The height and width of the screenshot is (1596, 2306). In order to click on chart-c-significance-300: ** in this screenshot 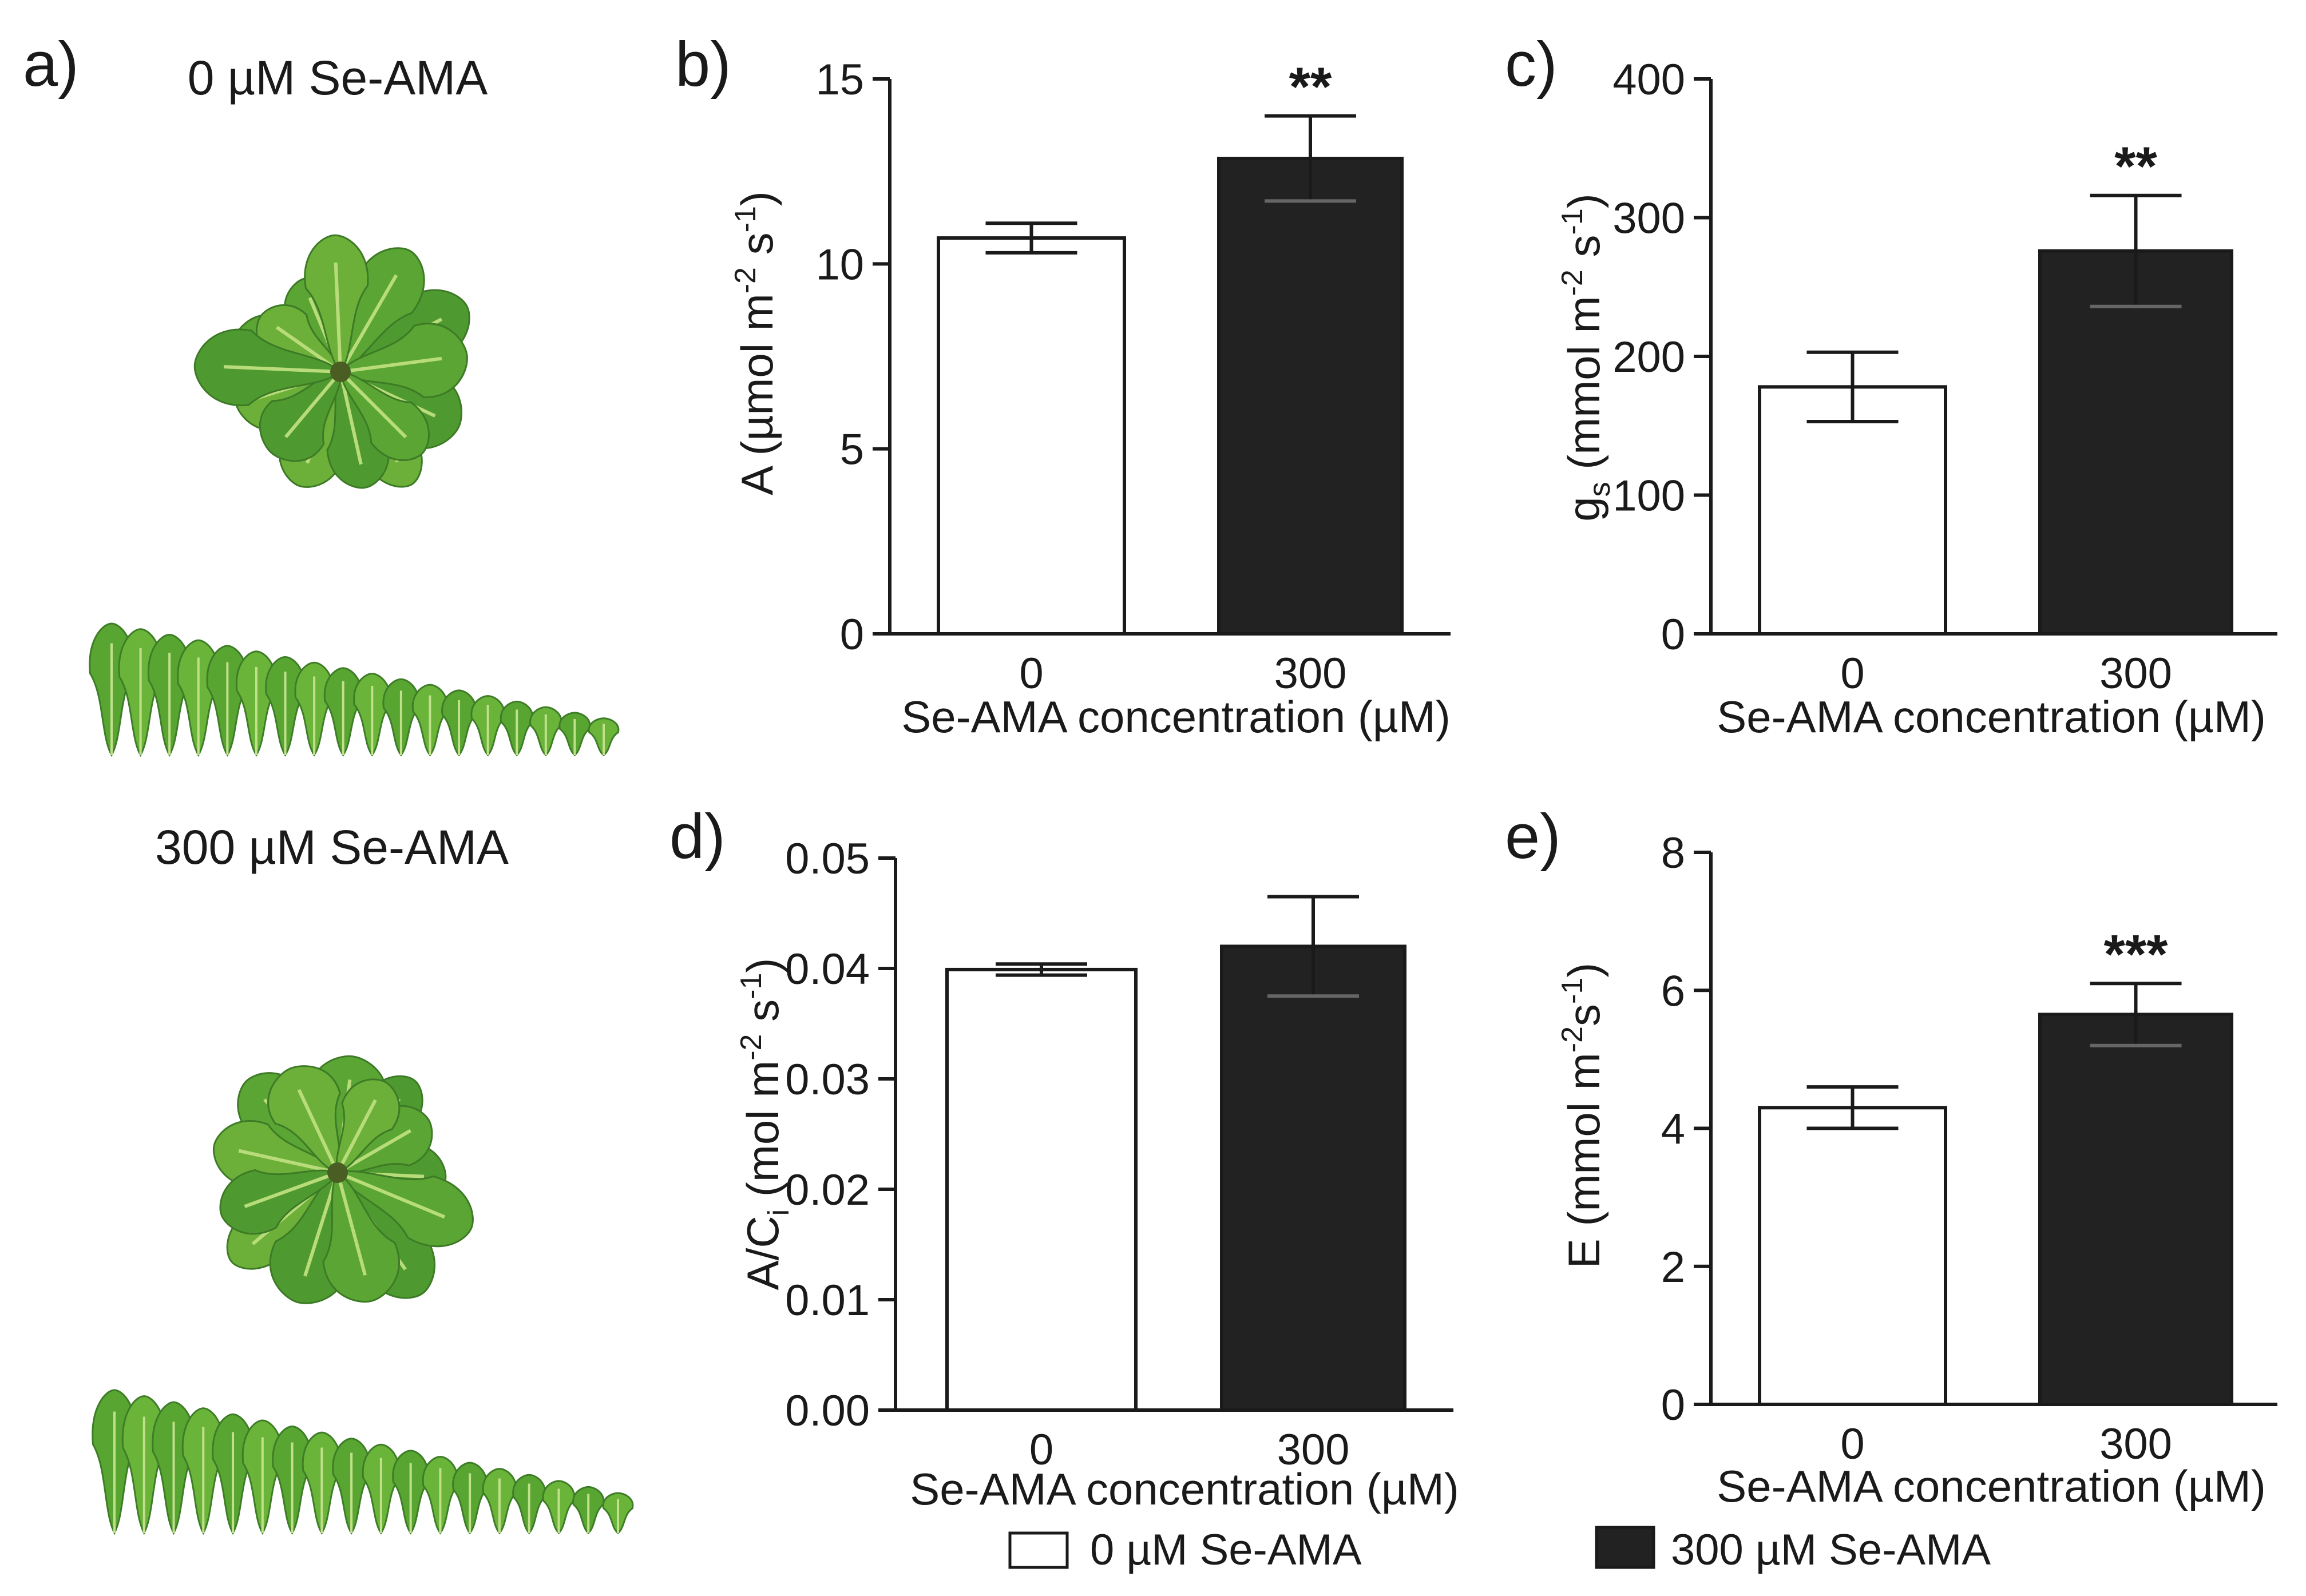, I will do `click(2135, 166)`.